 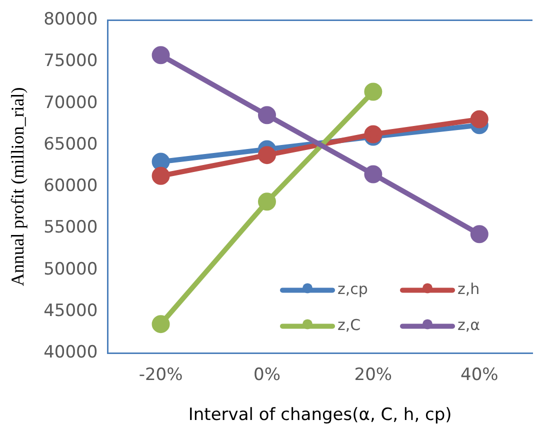 I want to click on legend-label: z,cp, so click(x=353, y=289).